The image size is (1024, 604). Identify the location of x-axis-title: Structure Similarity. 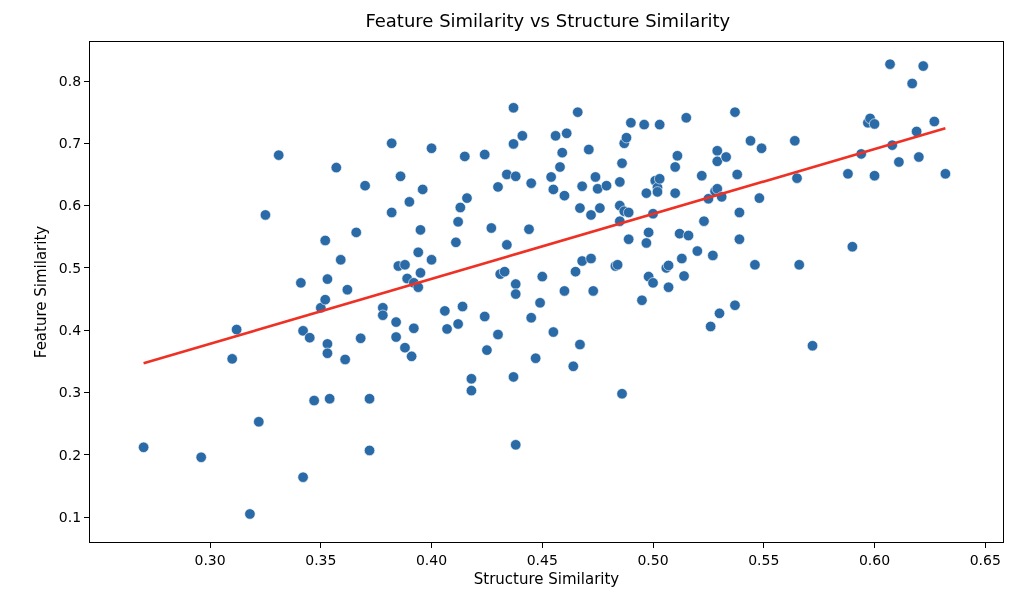
(546, 578).